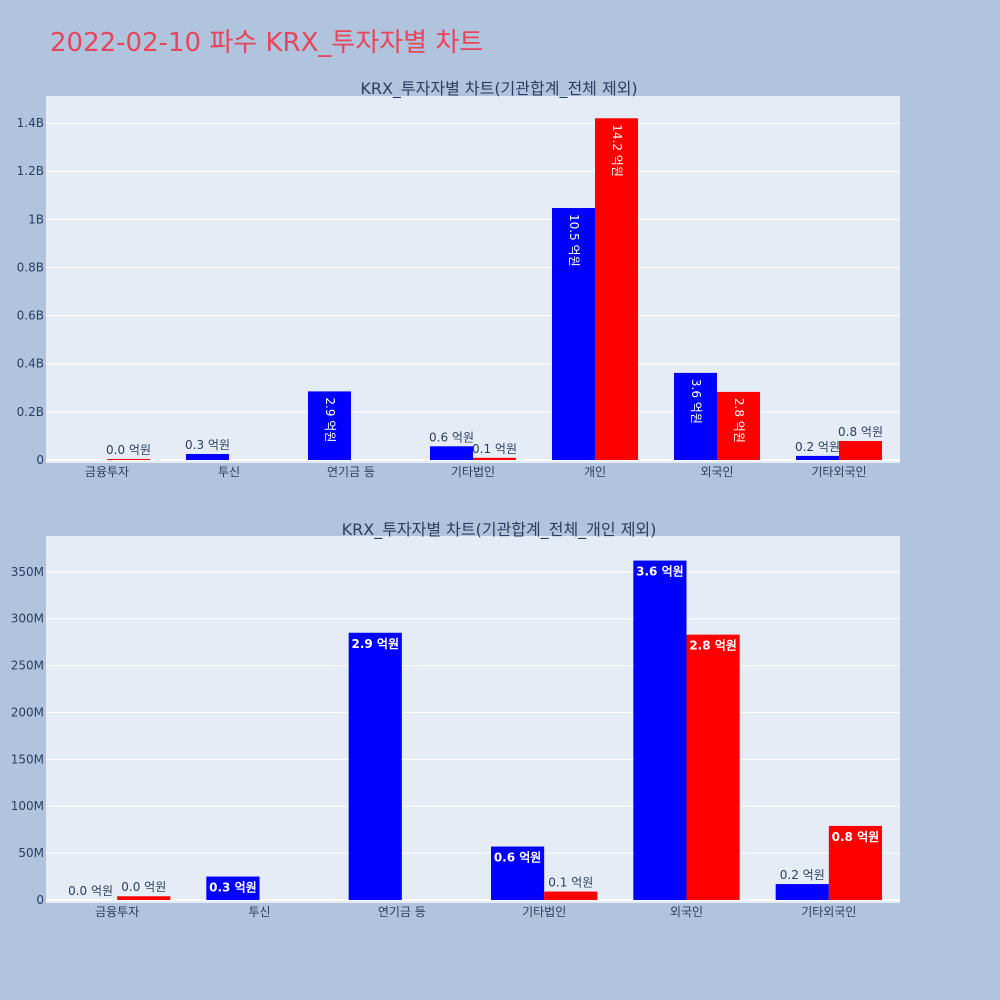 This screenshot has width=1000, height=1000. What do you see at coordinates (30, 316) in the screenshot?
I see `y-tick-label: 0.6B` at bounding box center [30, 316].